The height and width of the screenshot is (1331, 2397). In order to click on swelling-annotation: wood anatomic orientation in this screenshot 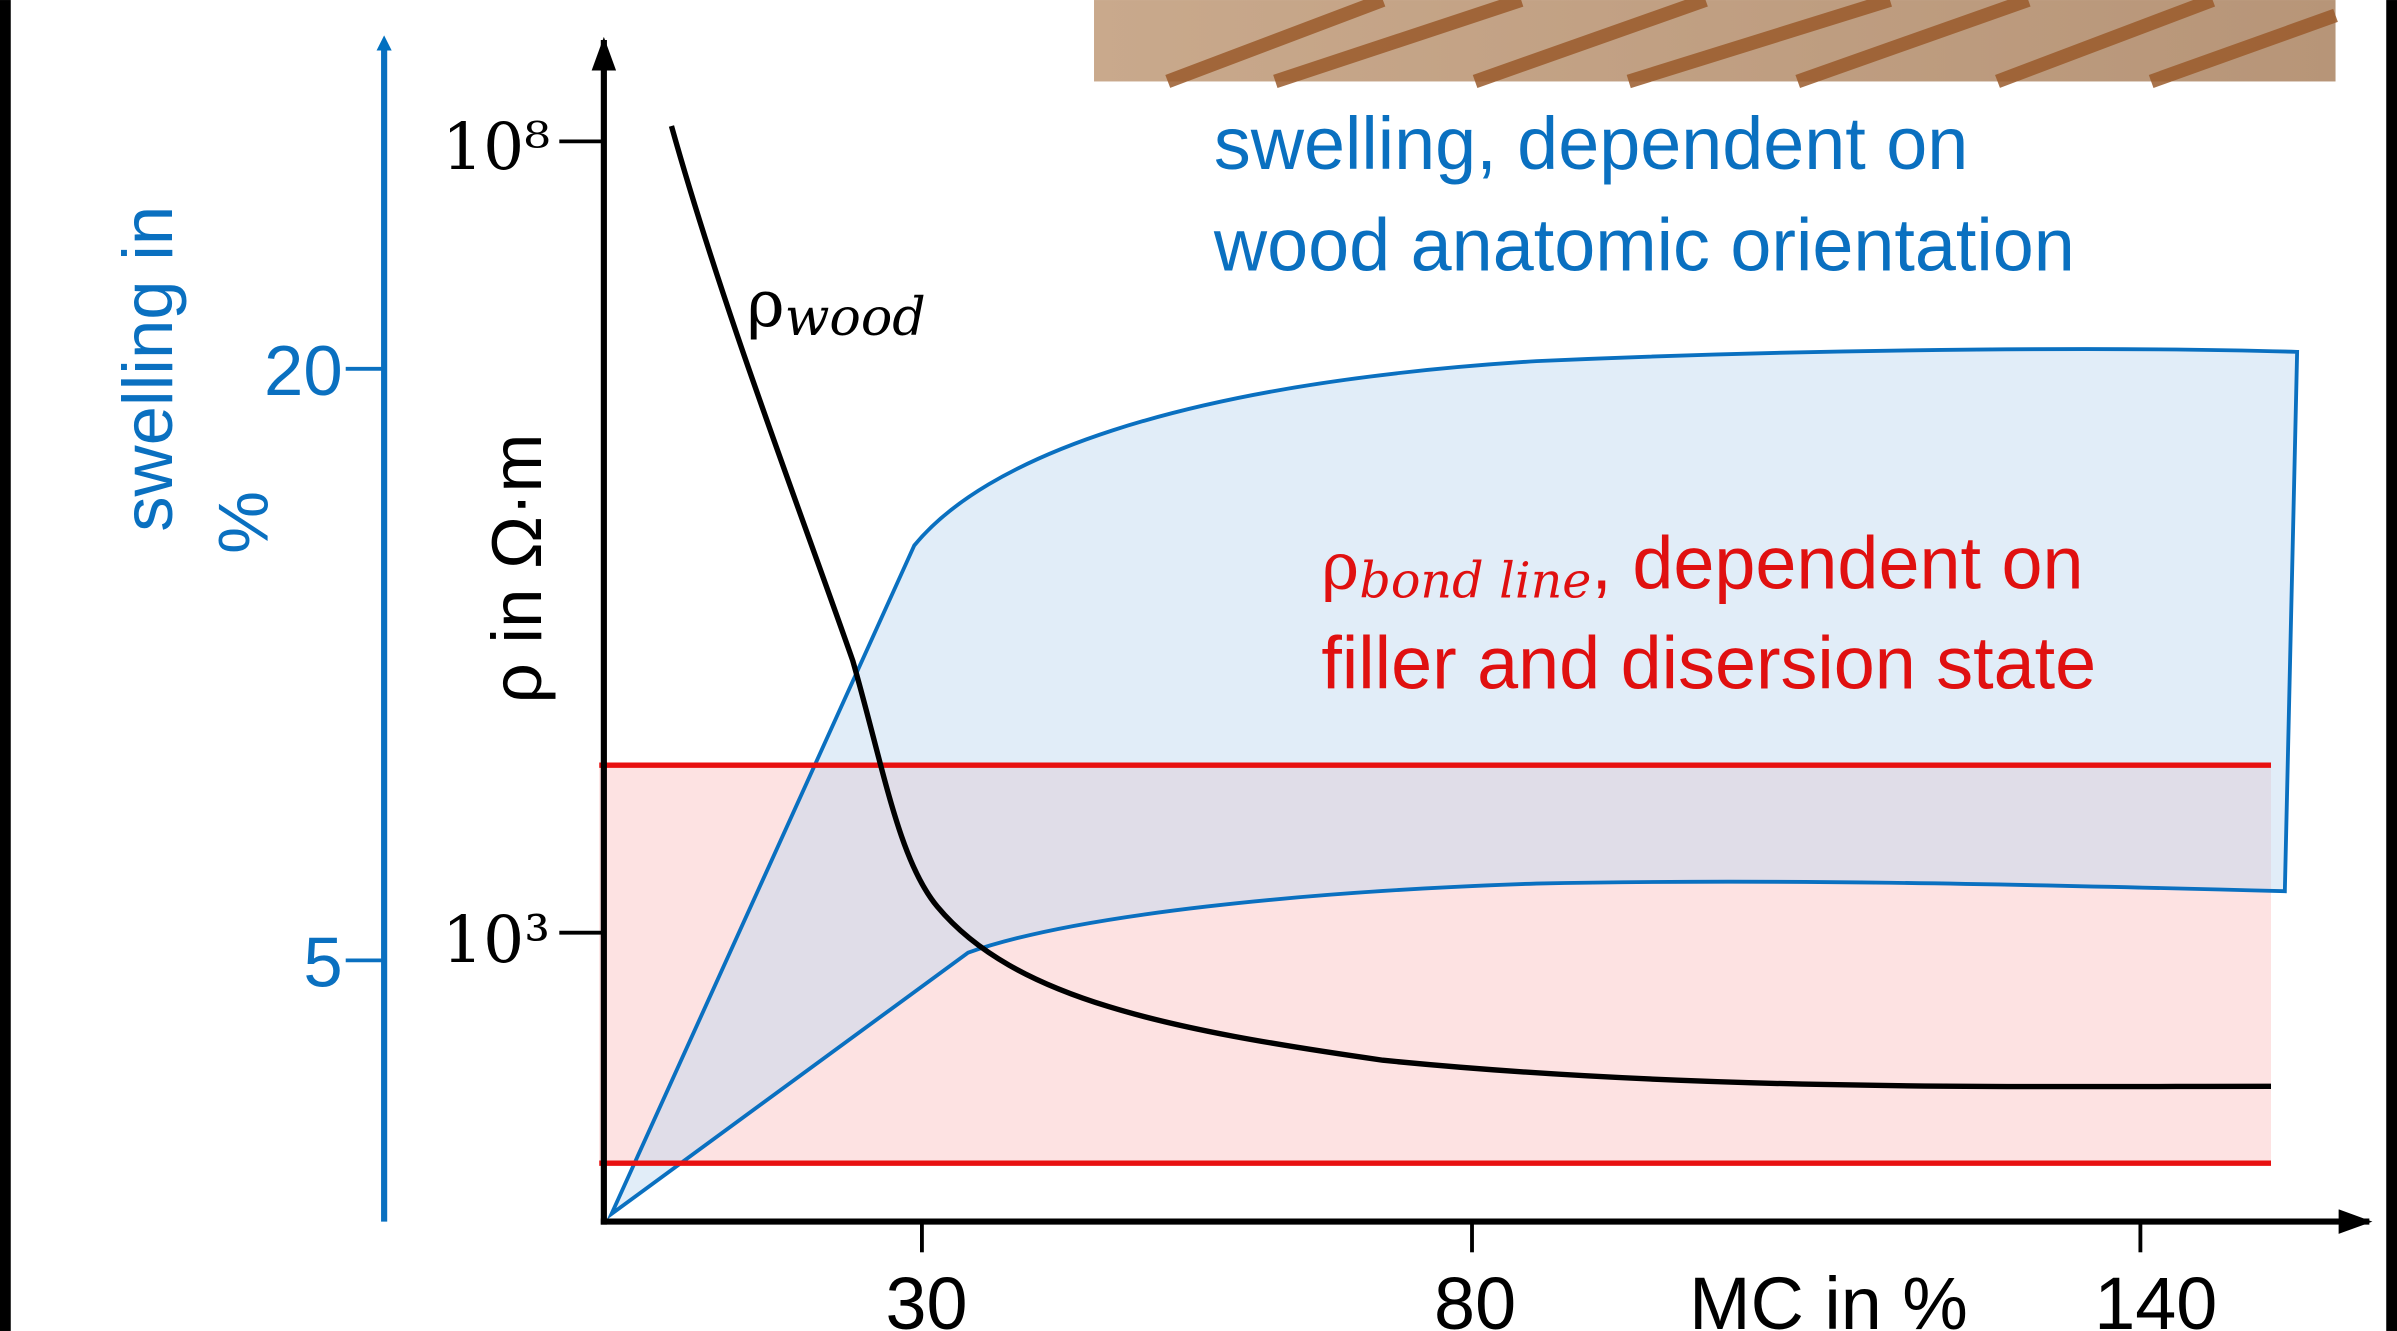, I will do `click(1644, 244)`.